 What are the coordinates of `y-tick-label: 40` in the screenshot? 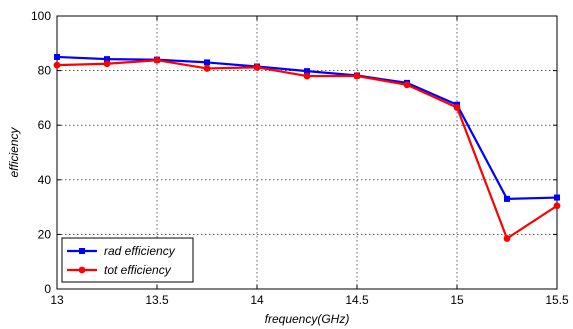 It's located at (45, 180).